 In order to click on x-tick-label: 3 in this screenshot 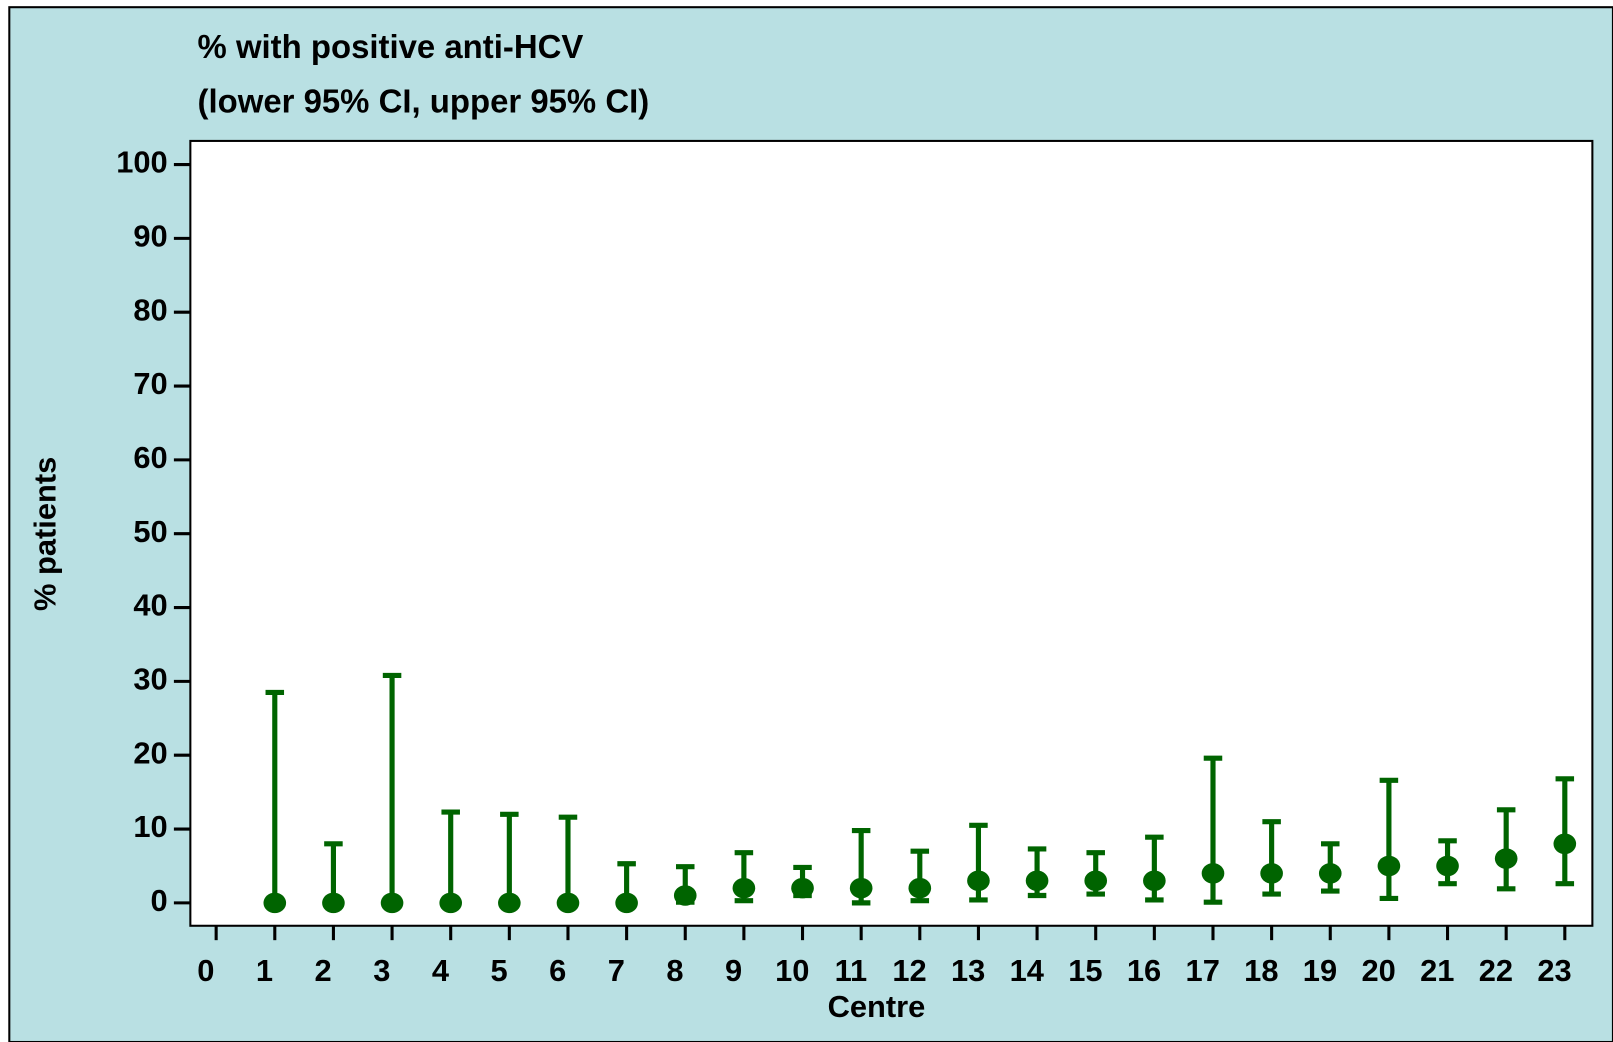, I will do `click(381, 970)`.